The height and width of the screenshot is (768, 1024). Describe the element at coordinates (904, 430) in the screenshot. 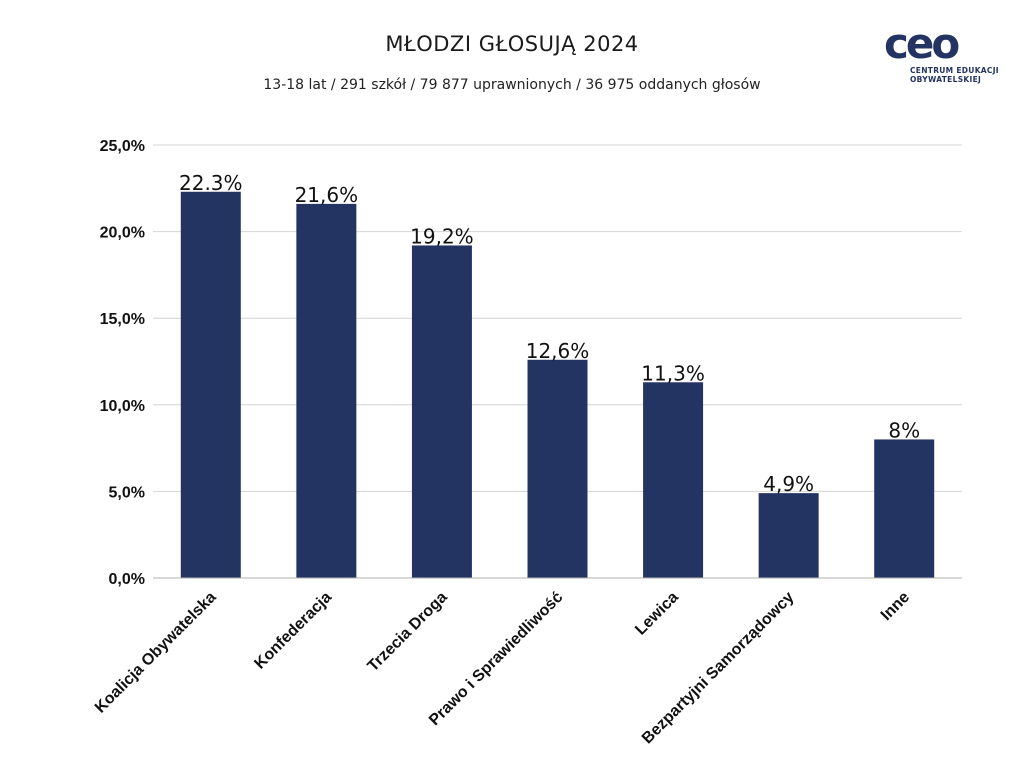

I see `data-label: 8%` at that location.